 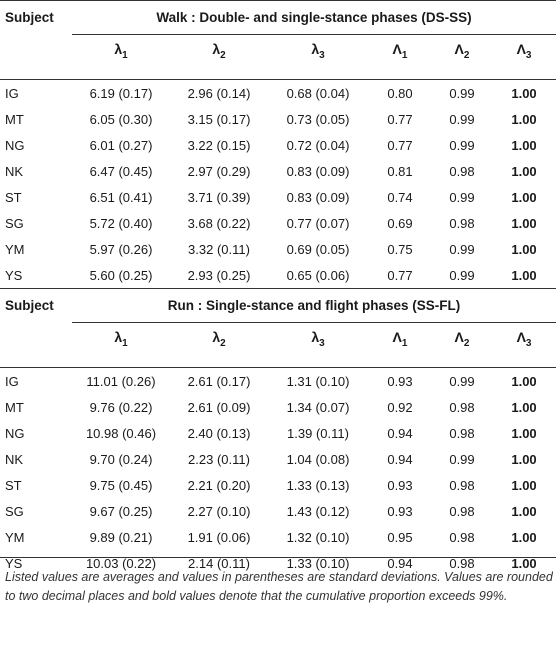 I want to click on lambda-1-cell: 9.75 (0.45), so click(x=121, y=485).